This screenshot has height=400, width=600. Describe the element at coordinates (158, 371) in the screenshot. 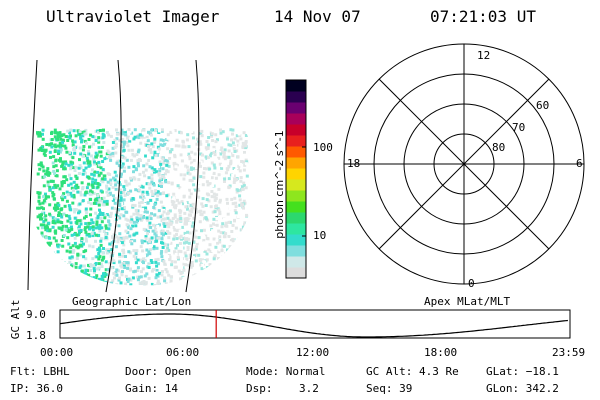

I see `status-door: Door: Open` at that location.